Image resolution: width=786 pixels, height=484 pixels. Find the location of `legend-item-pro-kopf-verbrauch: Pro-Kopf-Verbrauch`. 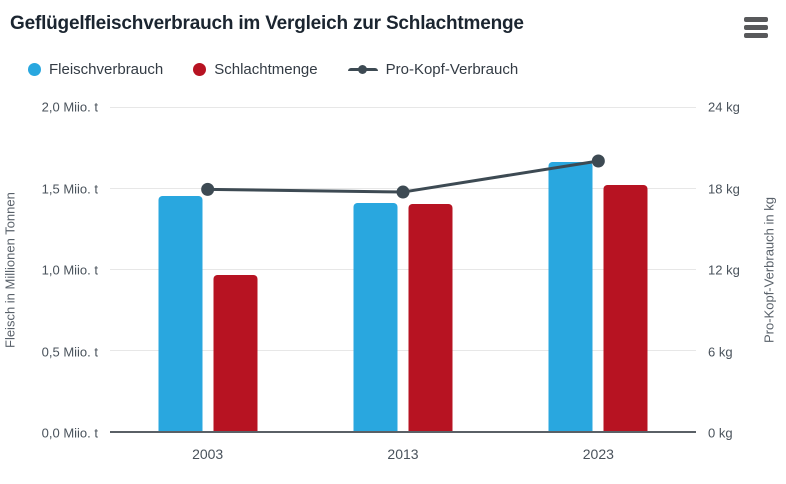

legend-item-pro-kopf-verbrauch: Pro-Kopf-Verbrauch is located at coordinates (433, 69).